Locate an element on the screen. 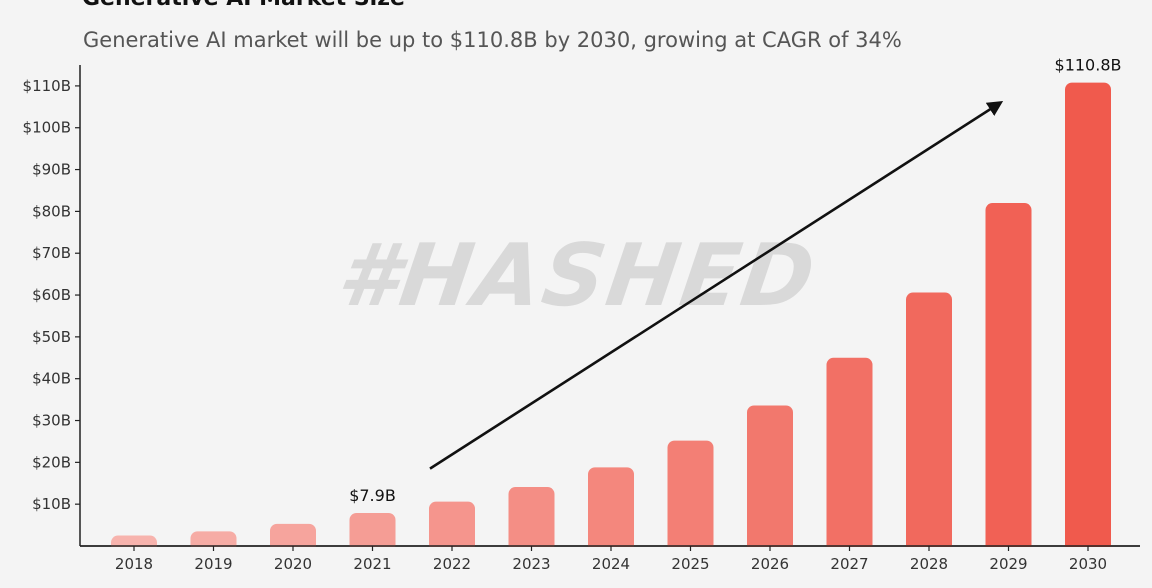  y-tick-label: $80B is located at coordinates (51, 211).